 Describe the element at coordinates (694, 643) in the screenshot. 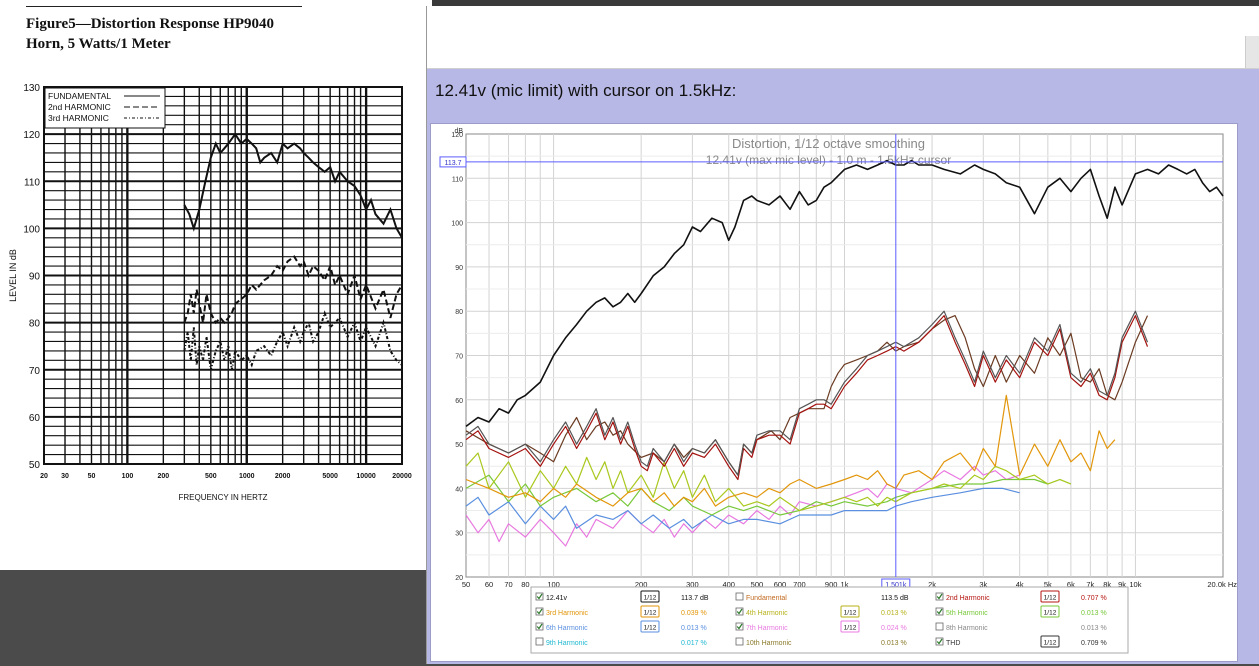

I see `legend-value: 0.017 %` at that location.